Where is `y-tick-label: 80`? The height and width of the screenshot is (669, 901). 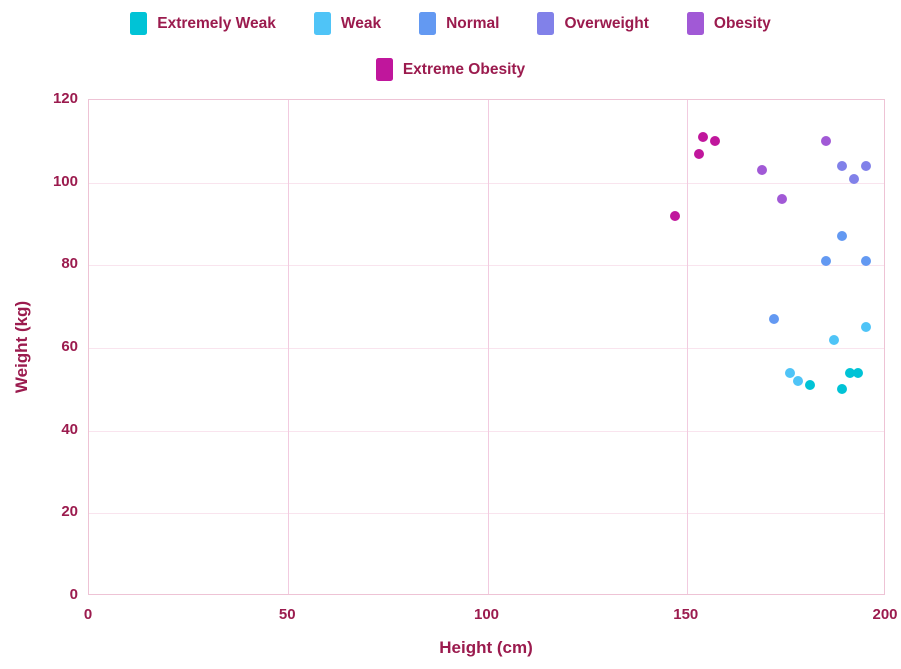 y-tick-label: 80 is located at coordinates (69, 264).